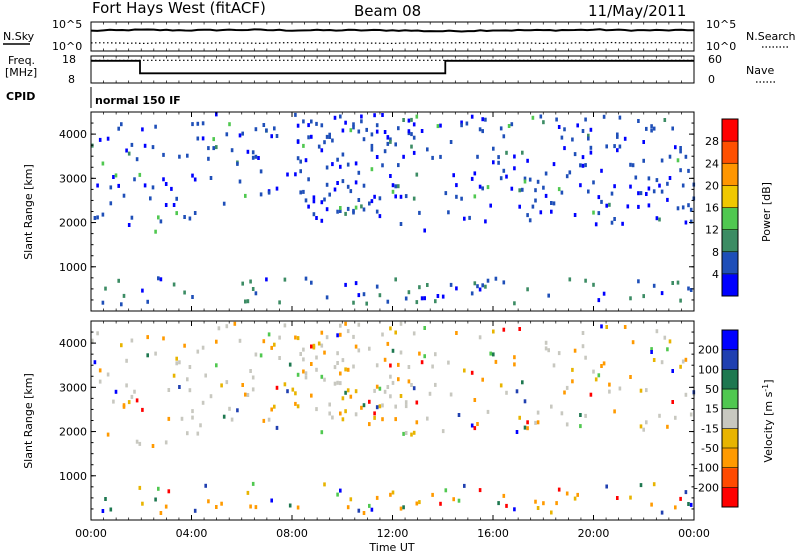 The width and height of the screenshot is (800, 554). What do you see at coordinates (67, 24) in the screenshot?
I see `nsky-tick-hi: 10^5` at bounding box center [67, 24].